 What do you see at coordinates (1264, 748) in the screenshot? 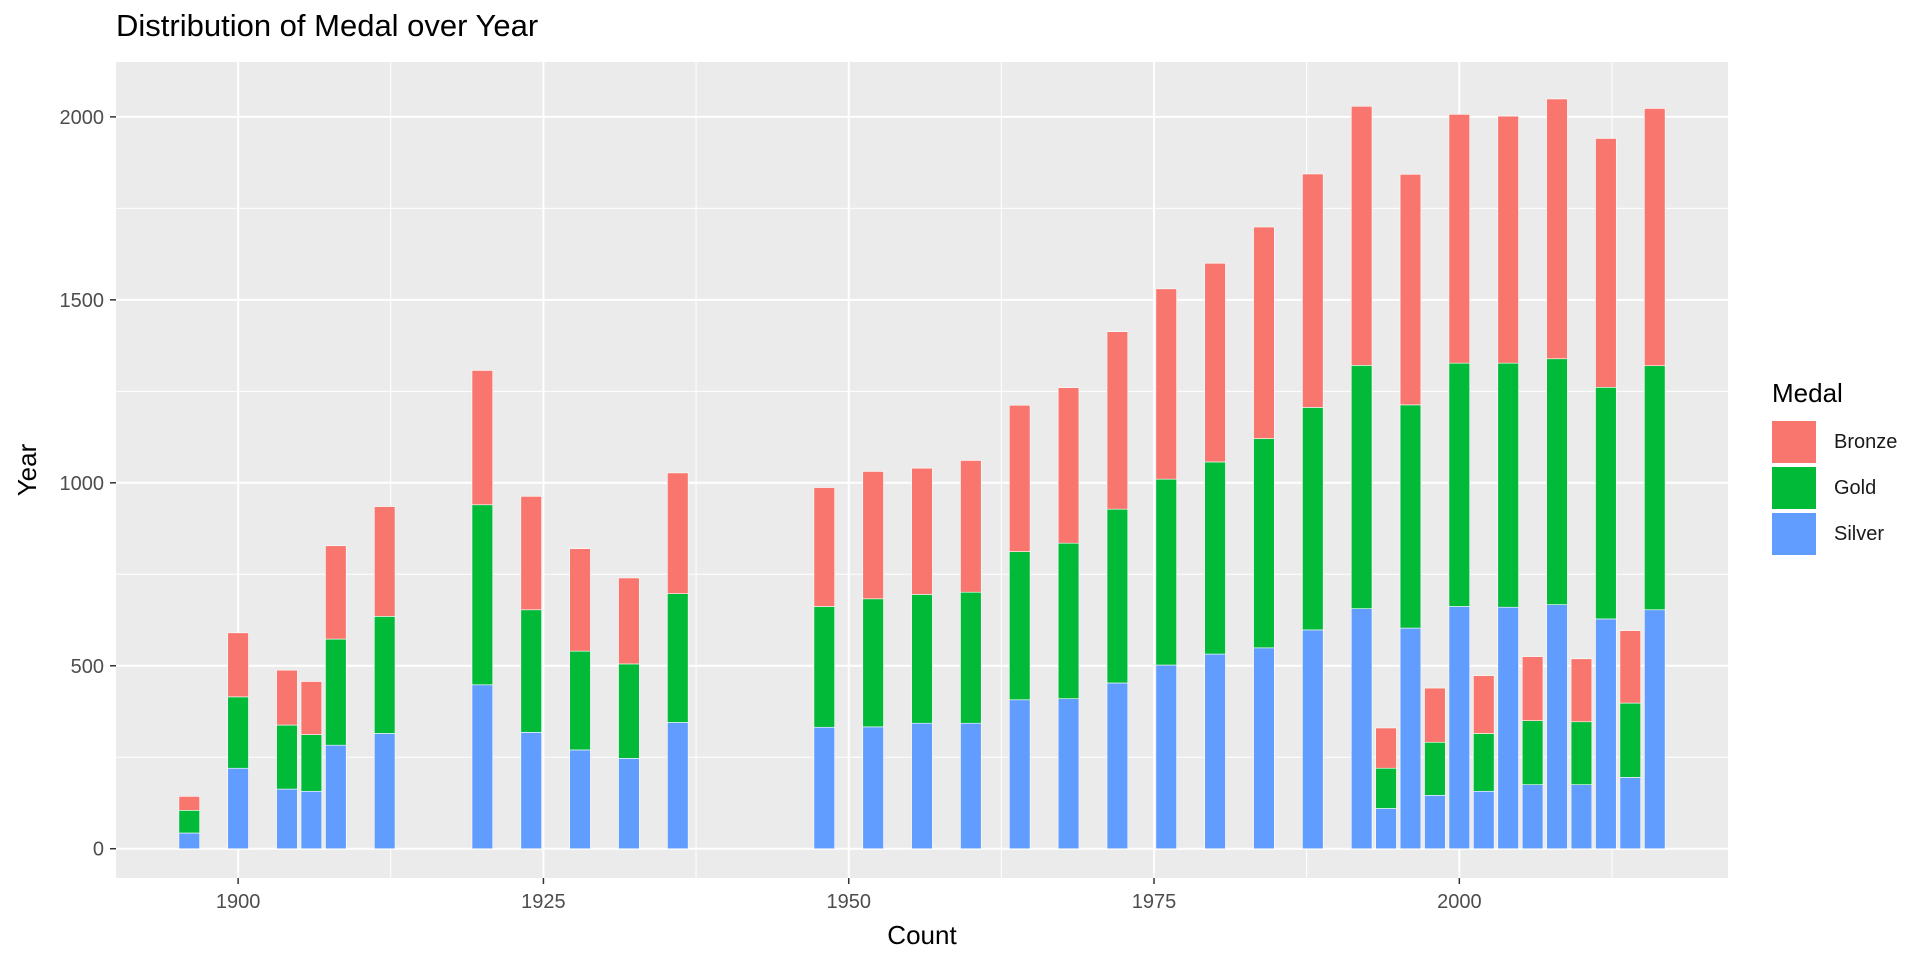
I see `bar-silver-1984` at bounding box center [1264, 748].